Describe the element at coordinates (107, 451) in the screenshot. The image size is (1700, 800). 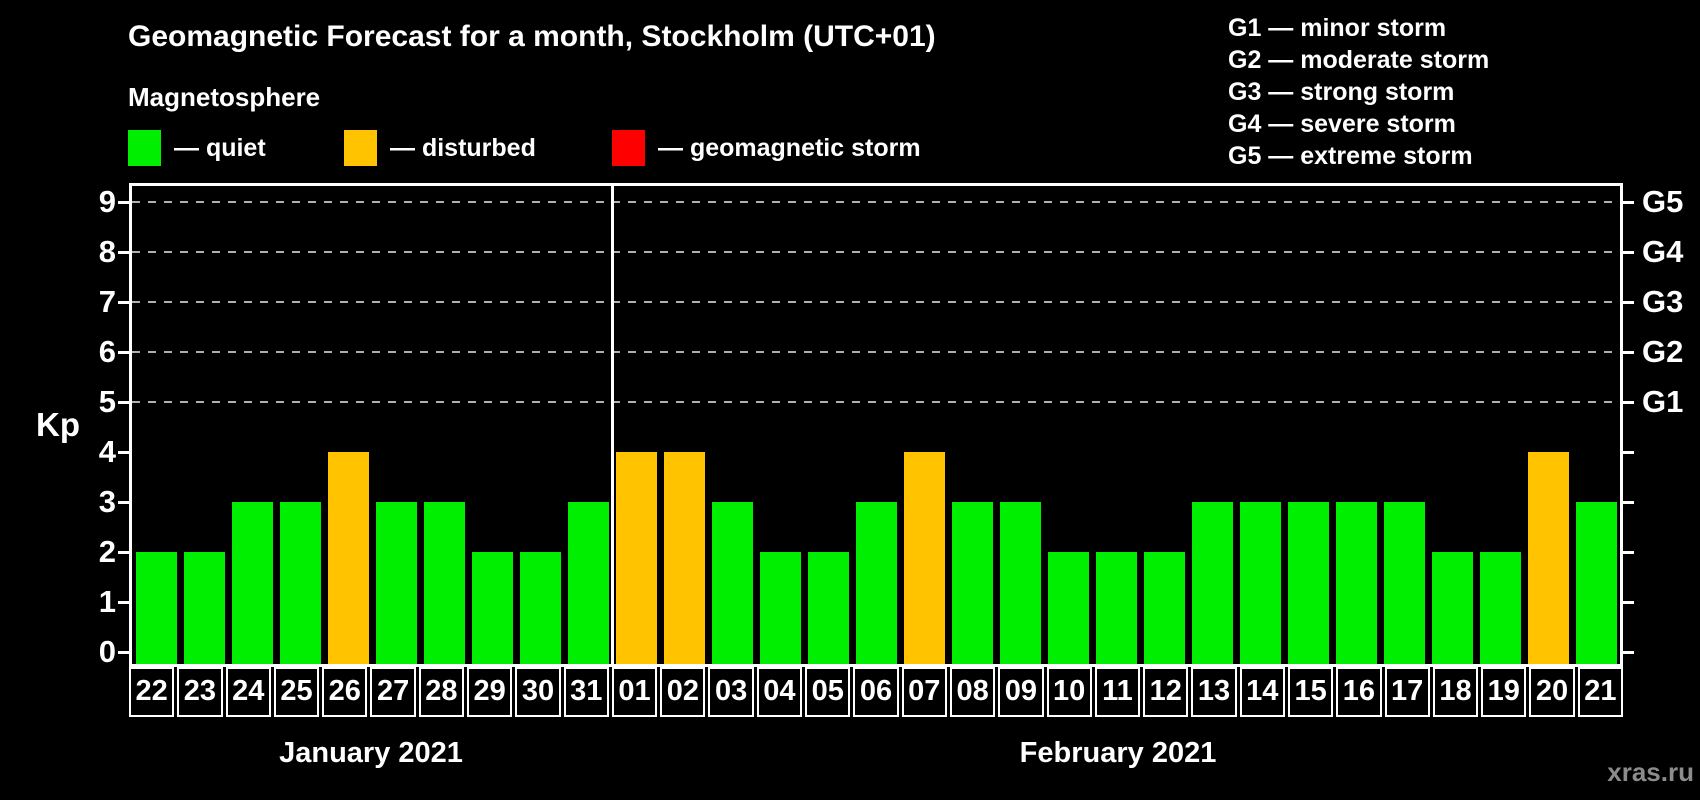
I see `y-tick-label-4: 4` at that location.